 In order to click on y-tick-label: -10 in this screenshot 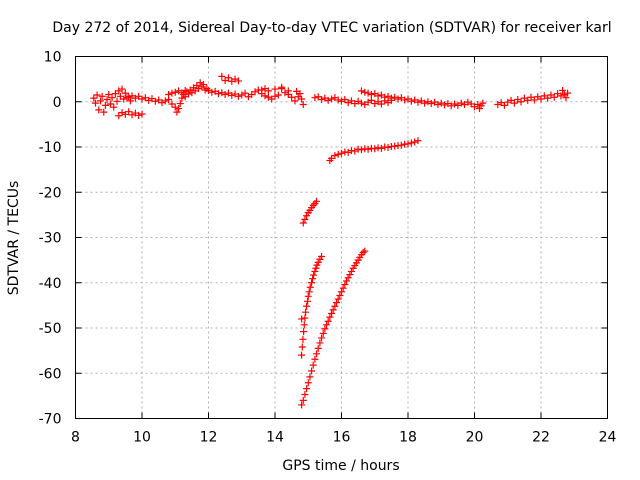, I will do `click(50, 148)`.